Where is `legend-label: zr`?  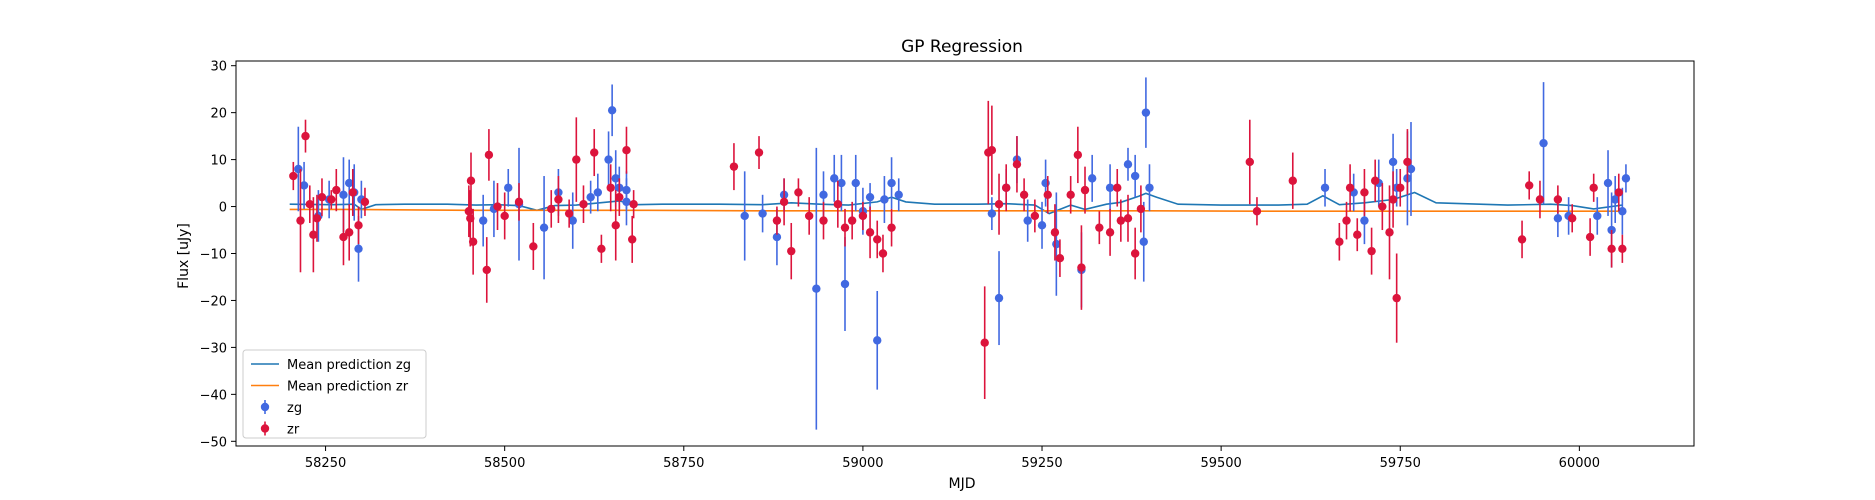
legend-label: zr is located at coordinates (293, 430).